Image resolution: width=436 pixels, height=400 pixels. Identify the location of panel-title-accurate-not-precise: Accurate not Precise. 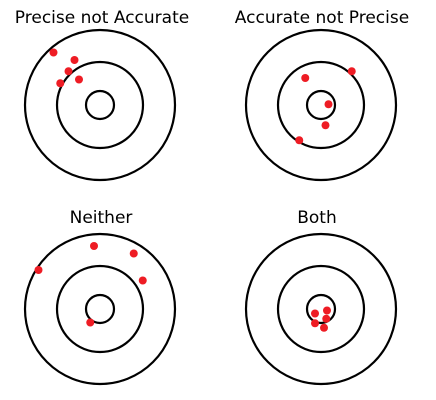
(322, 18).